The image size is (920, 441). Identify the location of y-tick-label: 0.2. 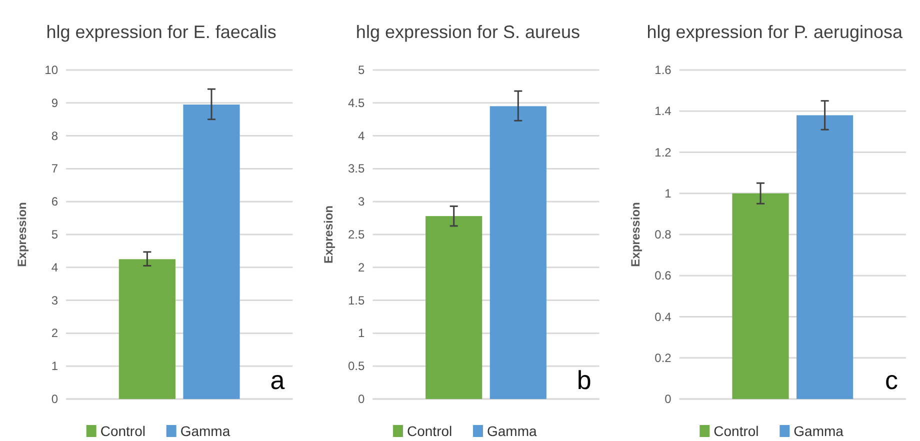
(663, 357).